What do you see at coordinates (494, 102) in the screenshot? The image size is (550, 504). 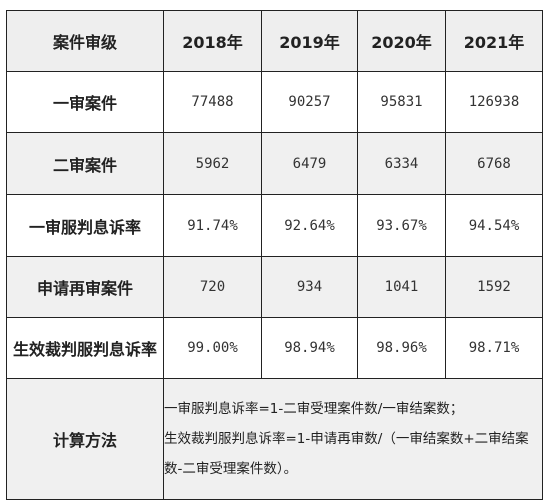 I see `table-cell: 126938` at bounding box center [494, 102].